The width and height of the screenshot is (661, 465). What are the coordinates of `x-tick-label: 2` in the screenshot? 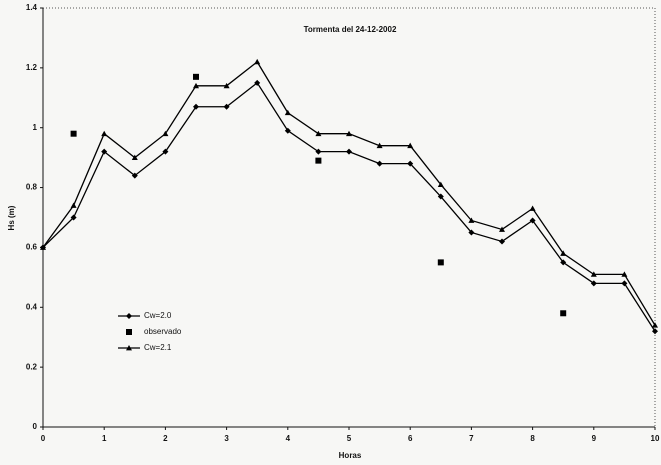 It's located at (165, 438).